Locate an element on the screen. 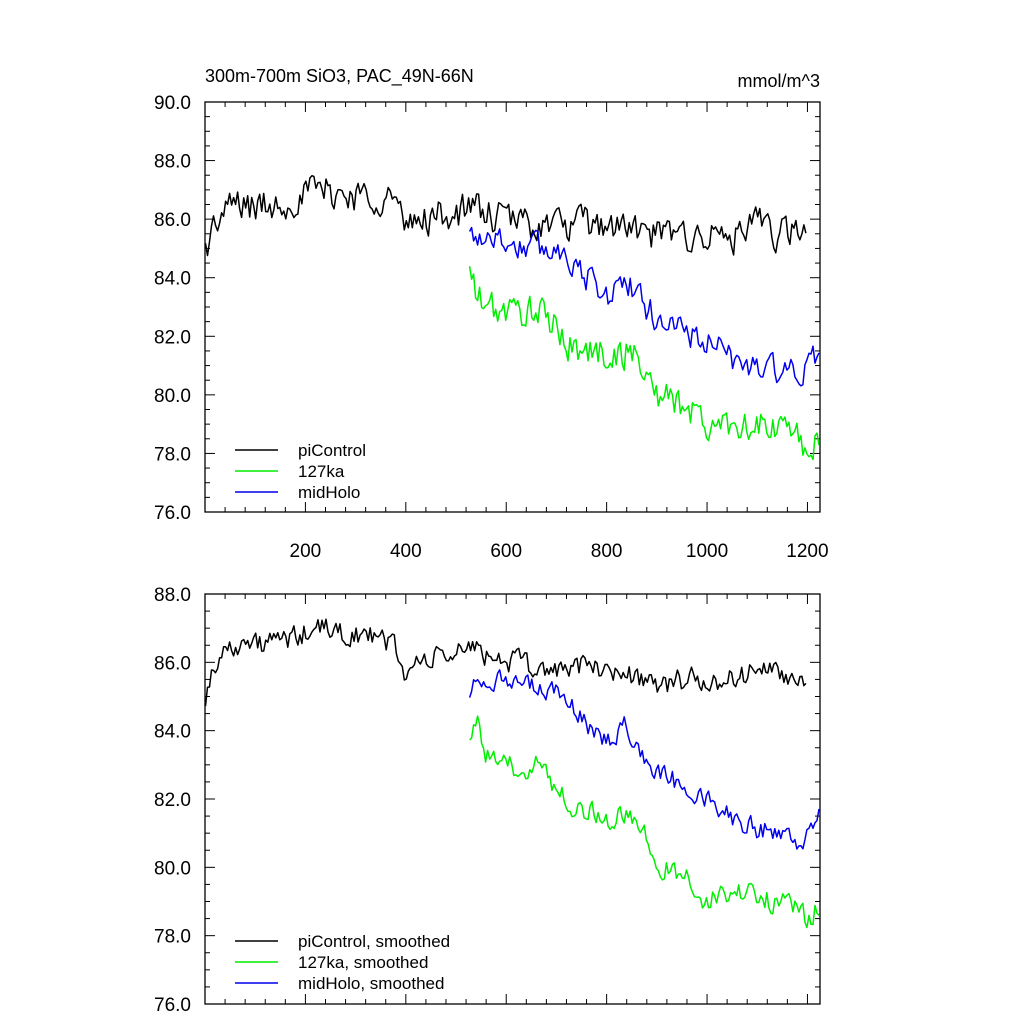 The image size is (1024, 1024). legend-label-midholo: midHolo is located at coordinates (329, 492).